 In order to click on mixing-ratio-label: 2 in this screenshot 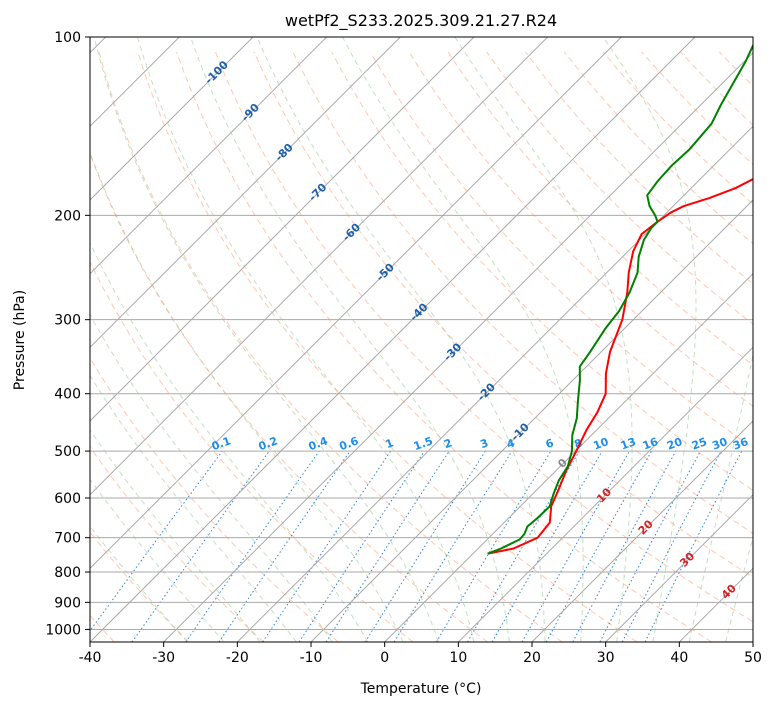, I will do `click(448, 443)`.